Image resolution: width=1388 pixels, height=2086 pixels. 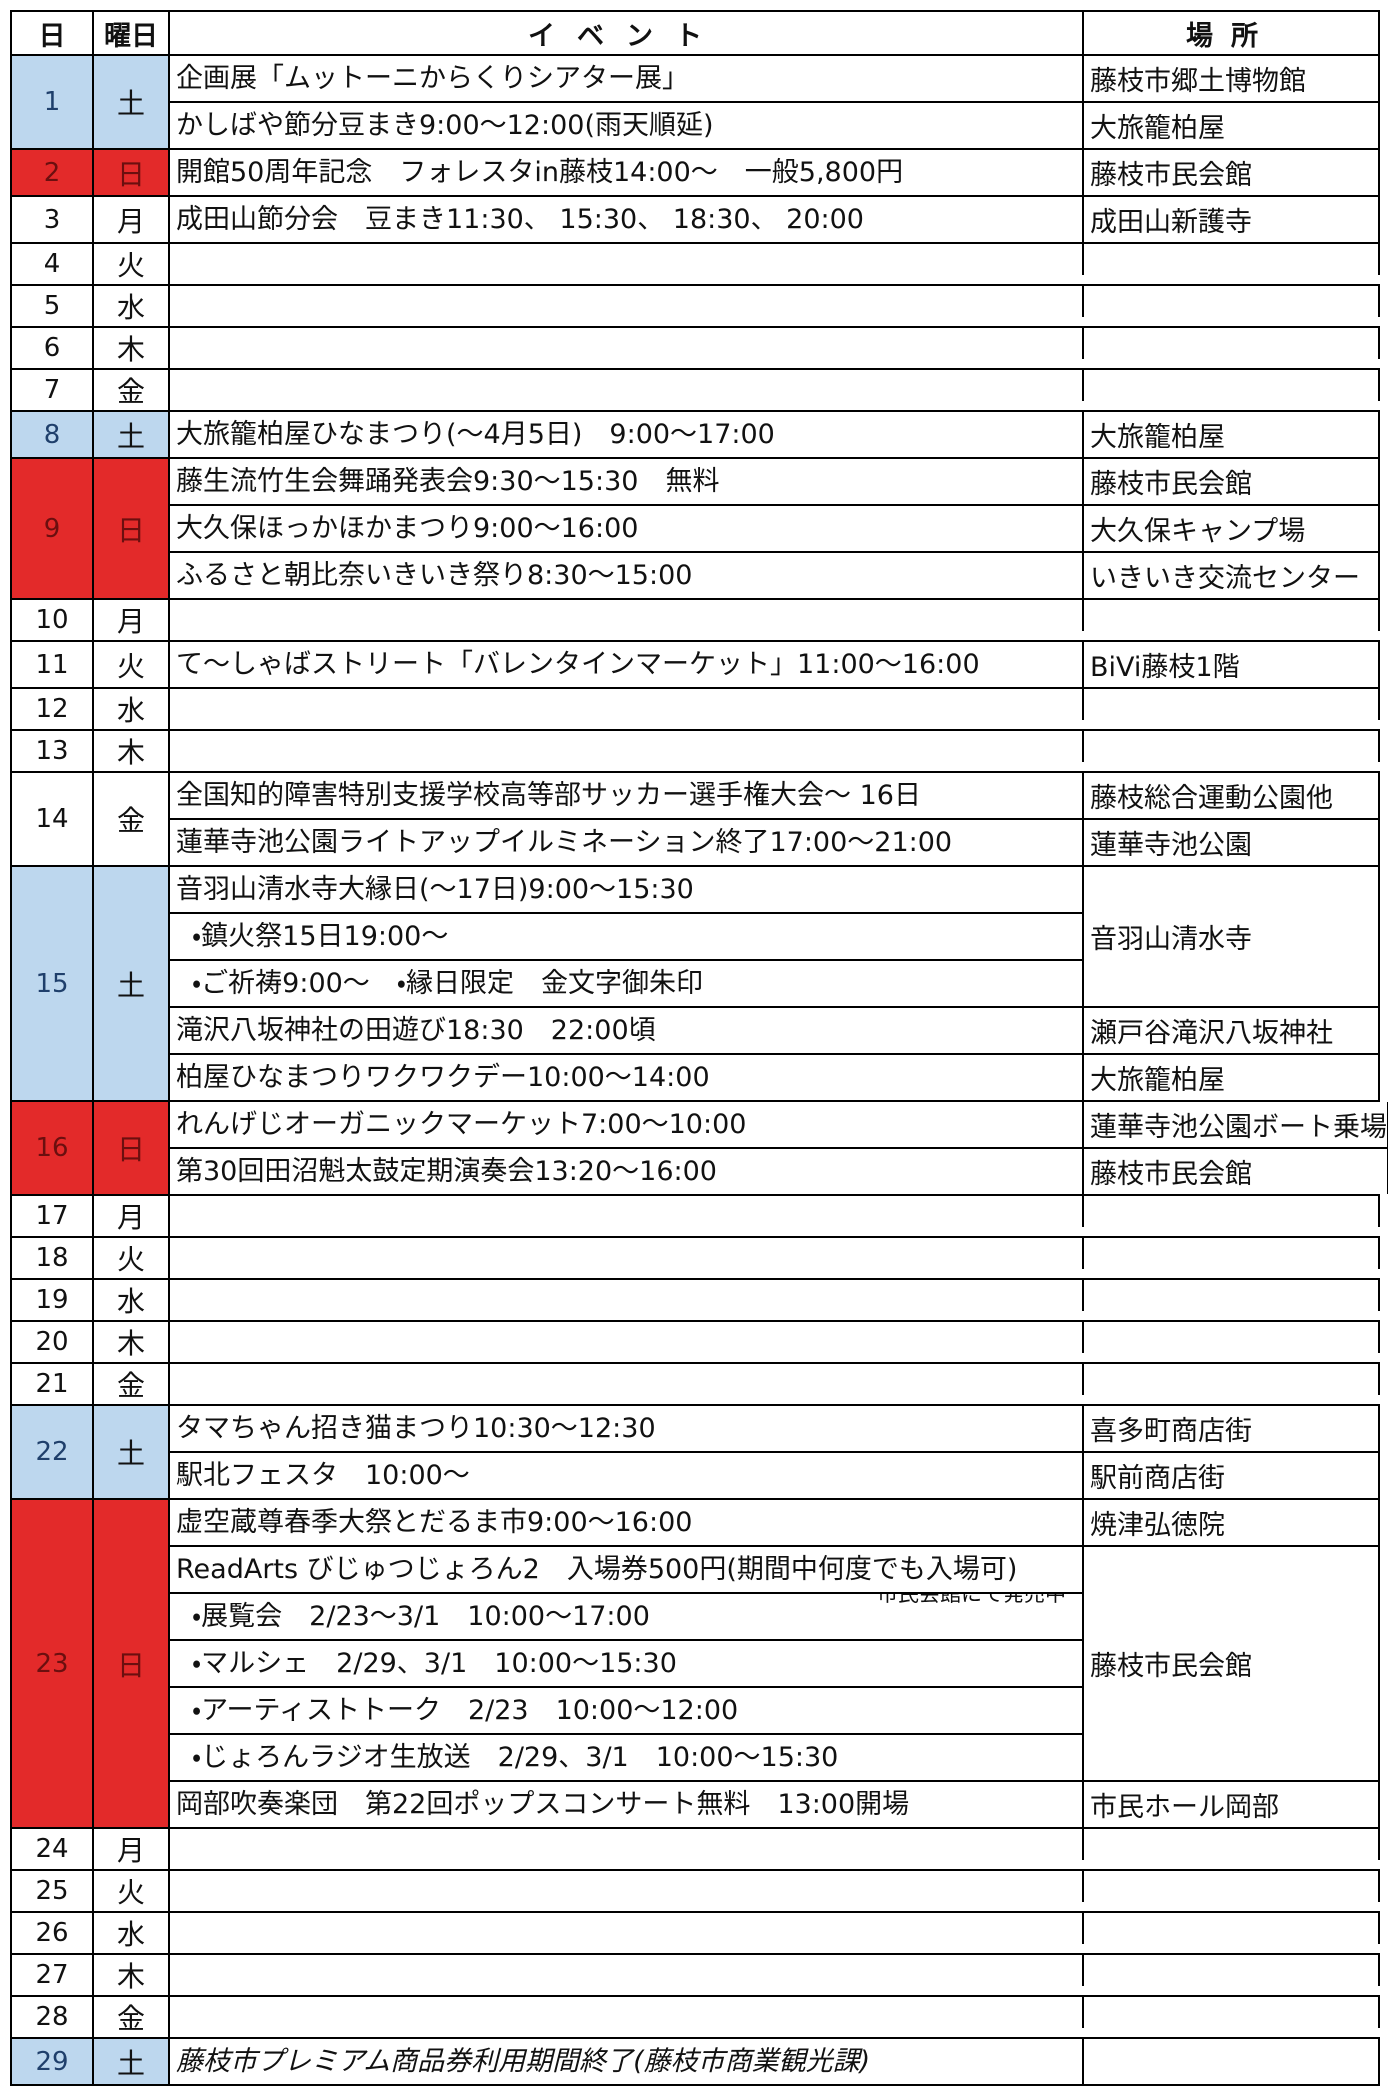 I want to click on date-cell: 5, so click(x=53, y=306).